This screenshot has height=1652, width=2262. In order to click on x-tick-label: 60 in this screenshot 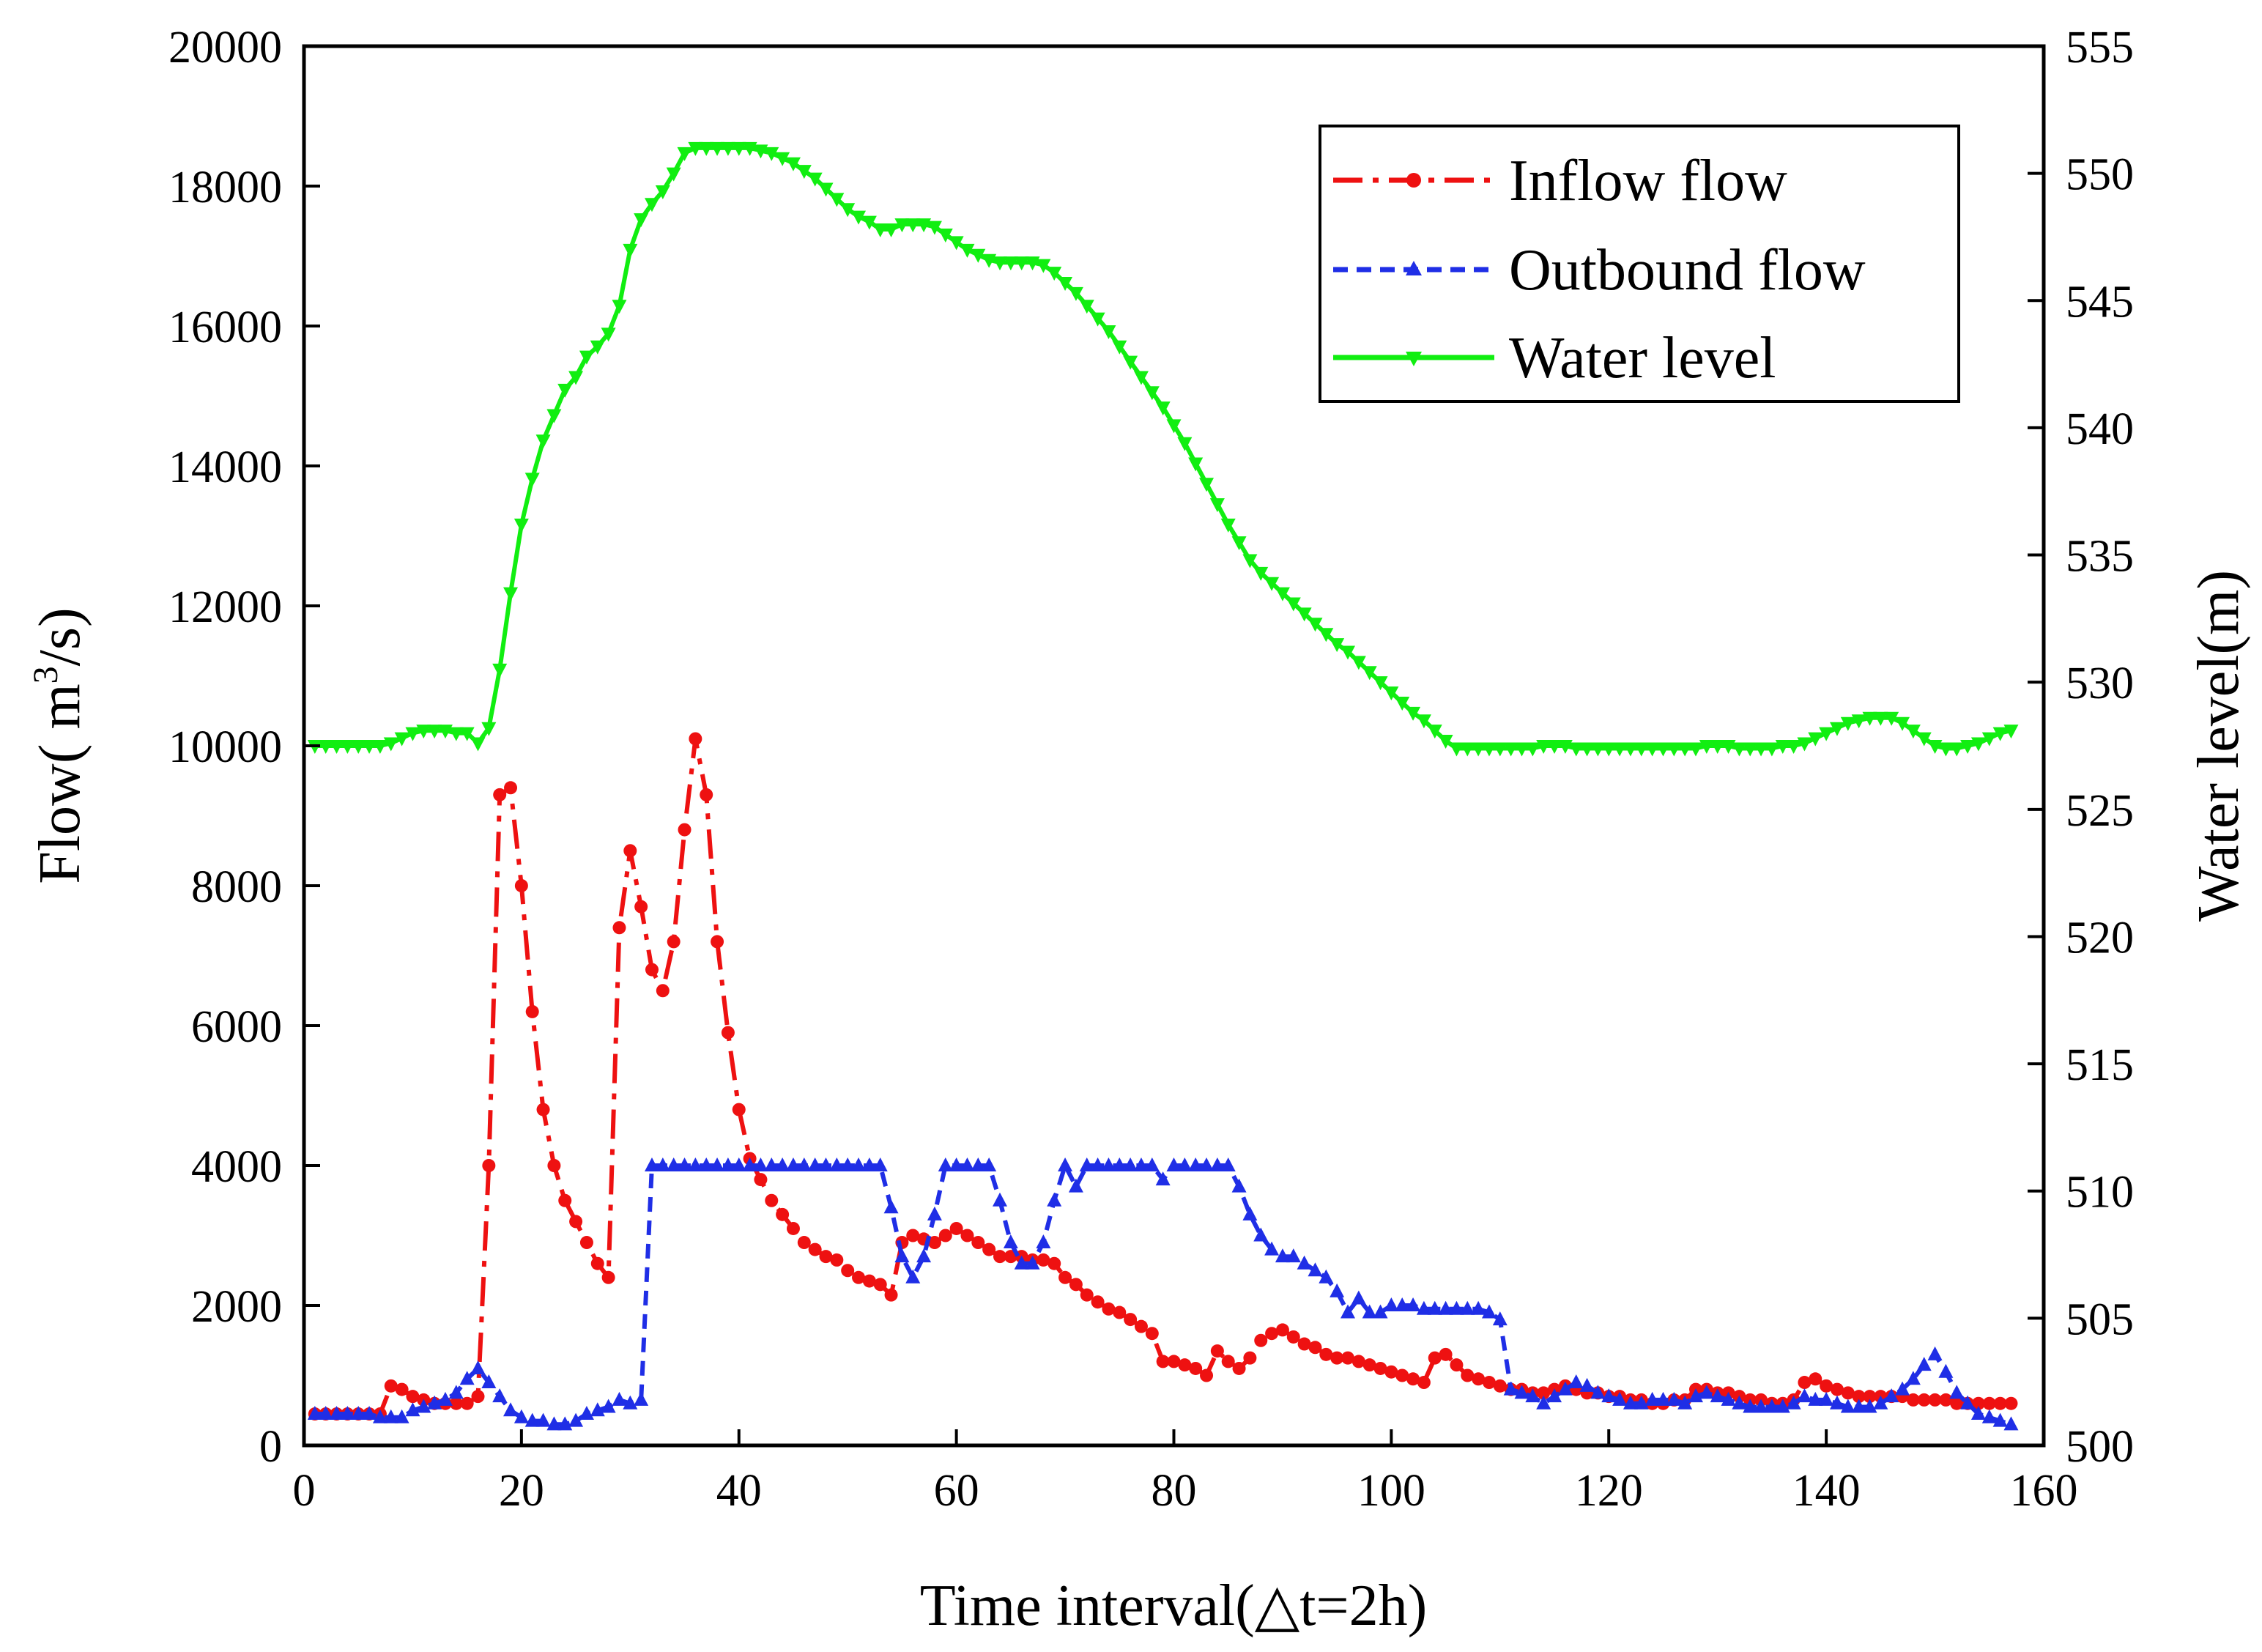, I will do `click(957, 1491)`.